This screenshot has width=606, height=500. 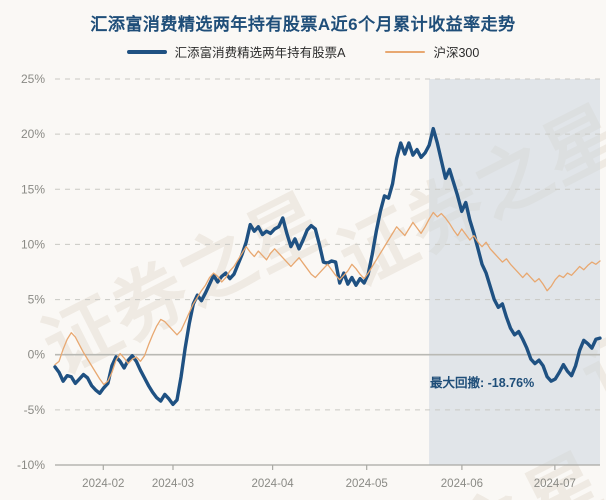 I want to click on max-drawdown-annotation: 最大回撤: -18.76%, so click(x=482, y=383).